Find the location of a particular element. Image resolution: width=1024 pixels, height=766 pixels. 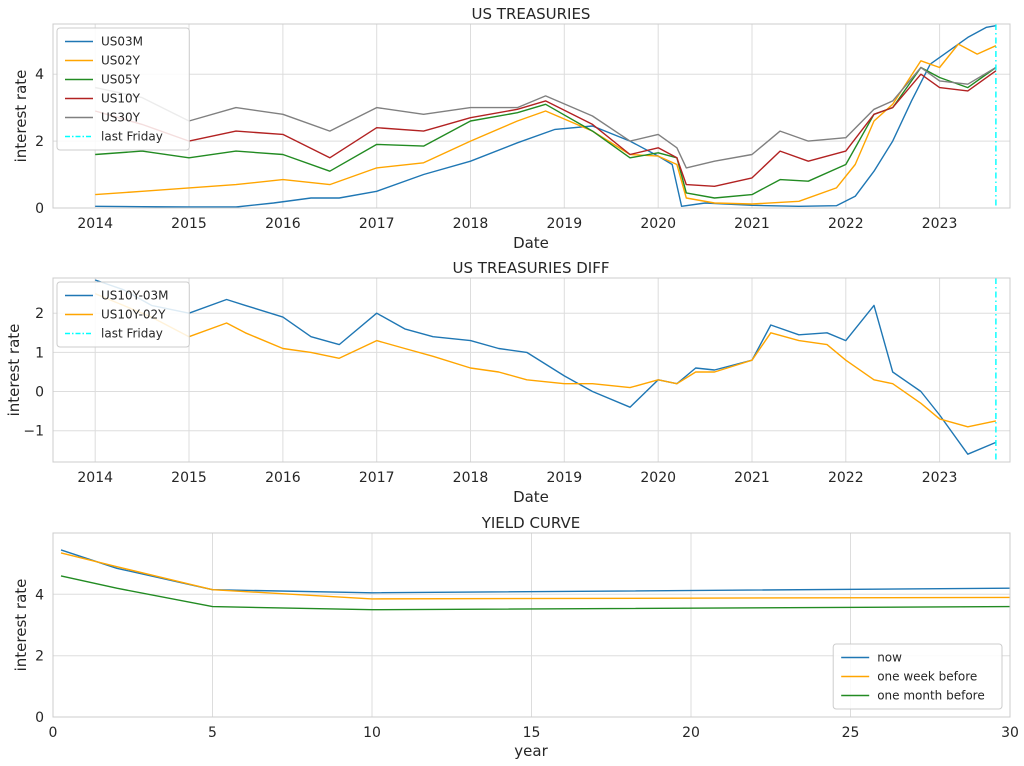

legend: US10Y-03M US10Y-02Y last Friday is located at coordinates (123, 314).